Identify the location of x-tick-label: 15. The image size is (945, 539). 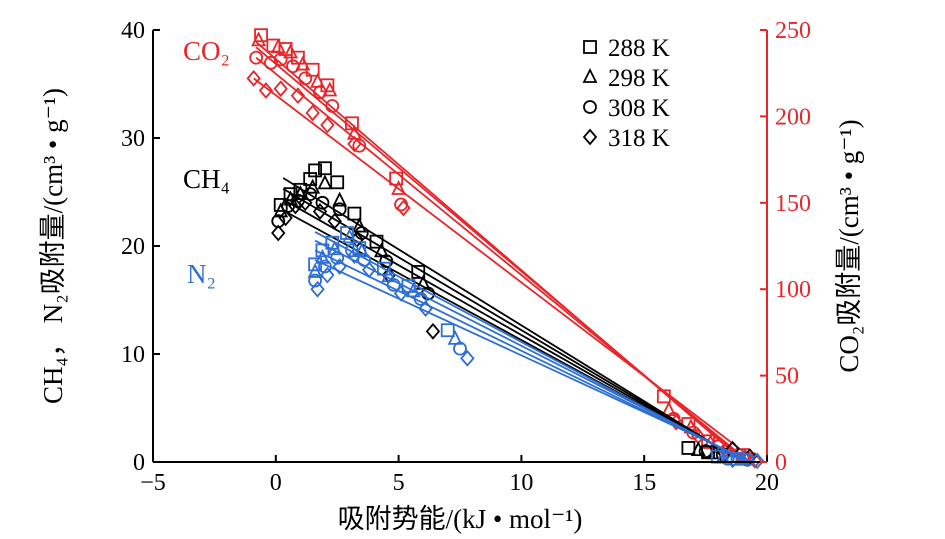
(644, 483).